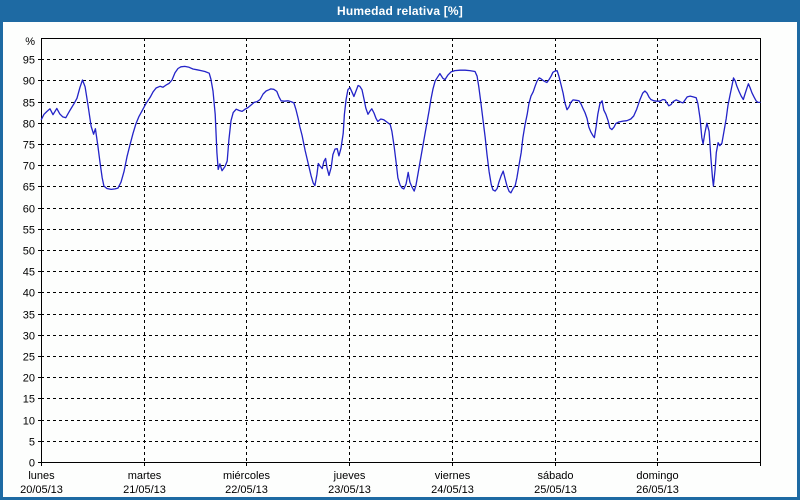 This screenshot has height=500, width=800. What do you see at coordinates (29, 273) in the screenshot?
I see `y-tick-label: 45` at bounding box center [29, 273].